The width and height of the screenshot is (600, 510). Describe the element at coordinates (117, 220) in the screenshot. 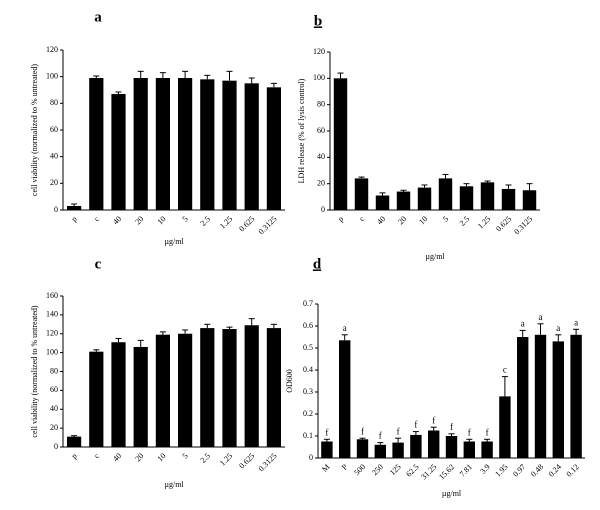

I see `x-tick-label: 40` at that location.